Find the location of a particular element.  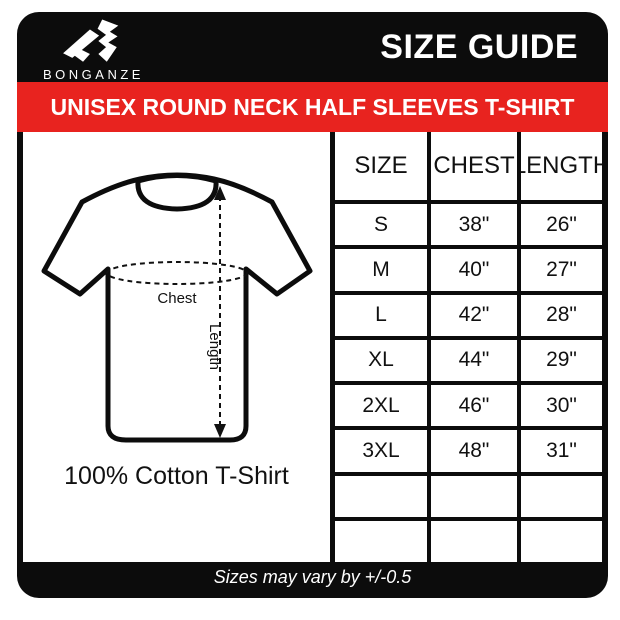

footer: Sizes may vary by +/-0.5 is located at coordinates (312, 580).